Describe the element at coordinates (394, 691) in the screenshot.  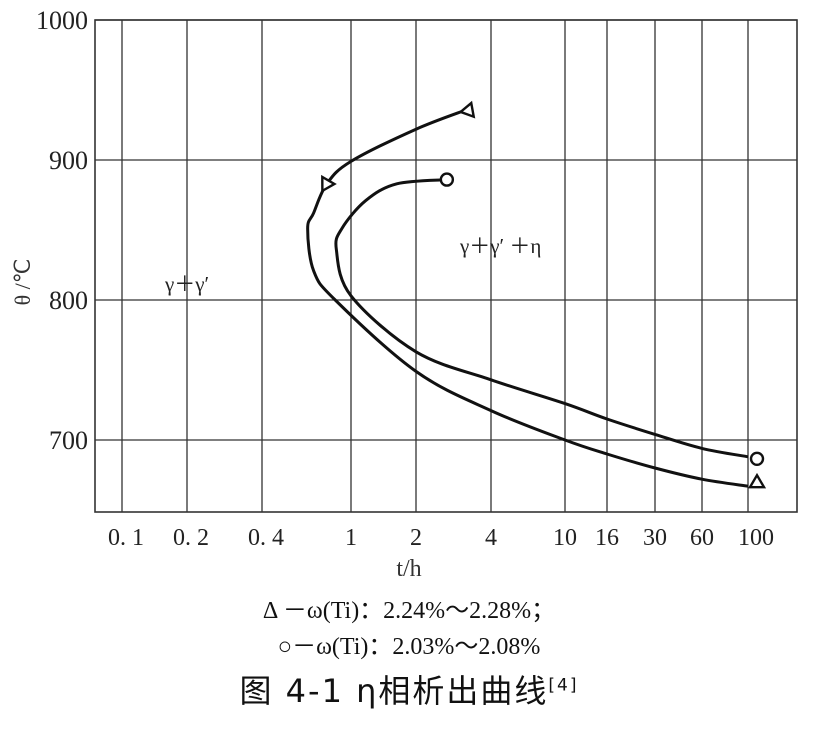
I see `caption-text: 图 4-1 η相析出曲线` at that location.